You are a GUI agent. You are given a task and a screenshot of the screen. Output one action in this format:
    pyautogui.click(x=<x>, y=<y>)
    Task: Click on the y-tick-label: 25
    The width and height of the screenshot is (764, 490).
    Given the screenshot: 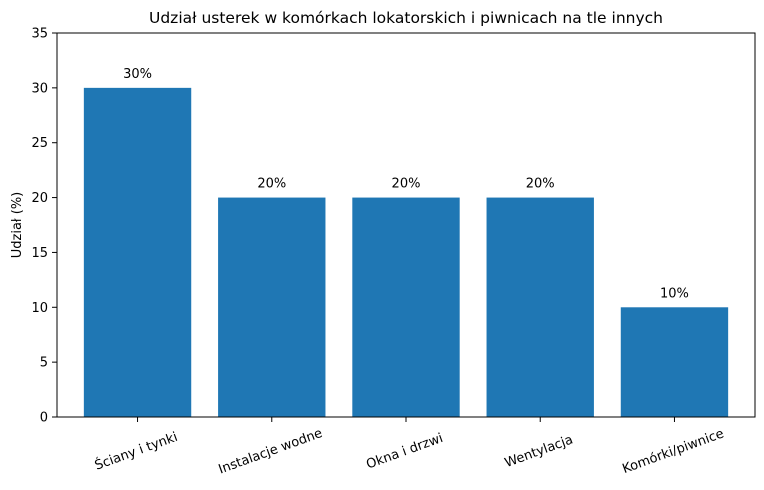 What is the action you would take?
    pyautogui.click(x=39, y=143)
    